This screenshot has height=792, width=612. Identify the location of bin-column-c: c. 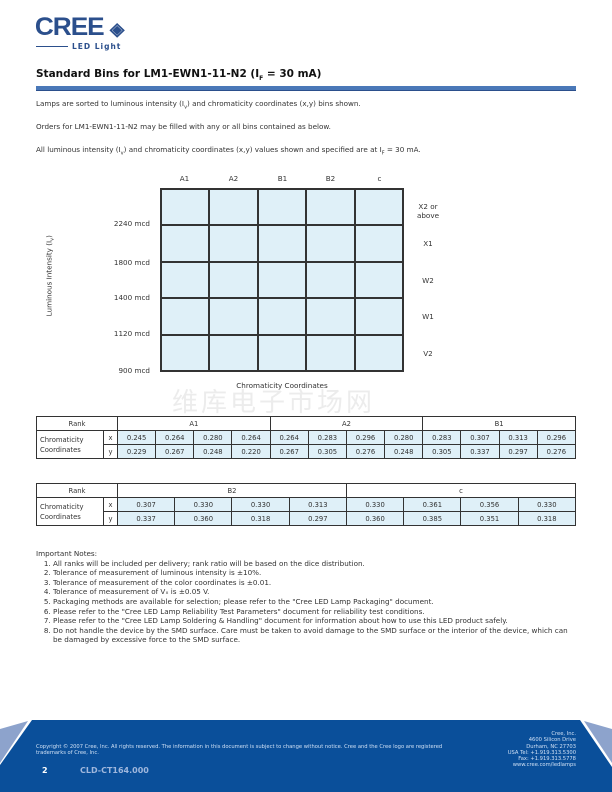
(379, 178).